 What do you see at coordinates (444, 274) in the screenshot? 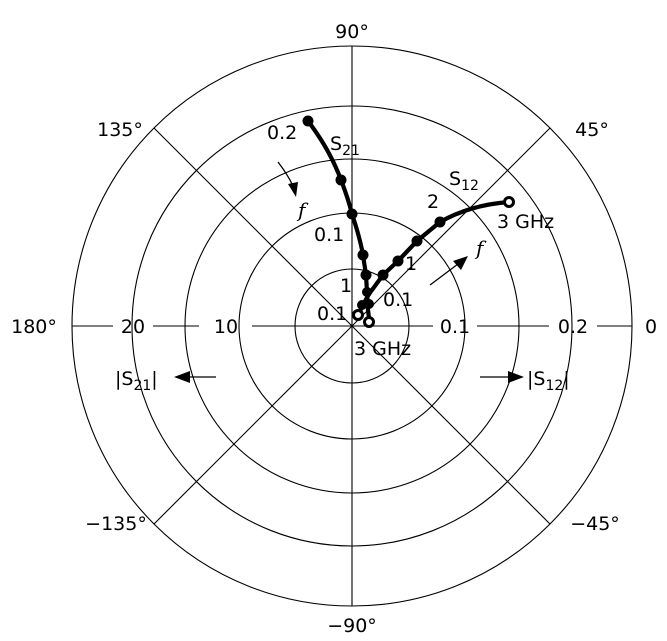
I see `s12-freq-arrow-line` at bounding box center [444, 274].